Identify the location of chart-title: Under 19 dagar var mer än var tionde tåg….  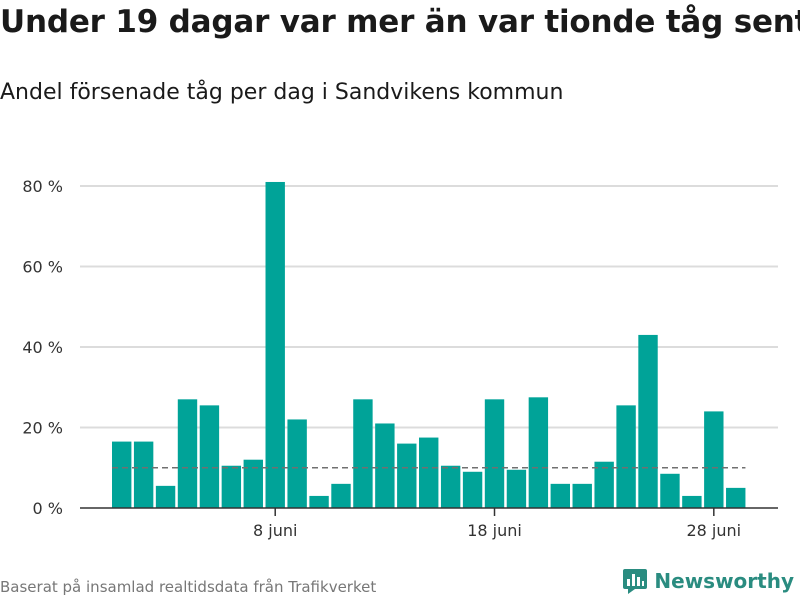
(400, 22).